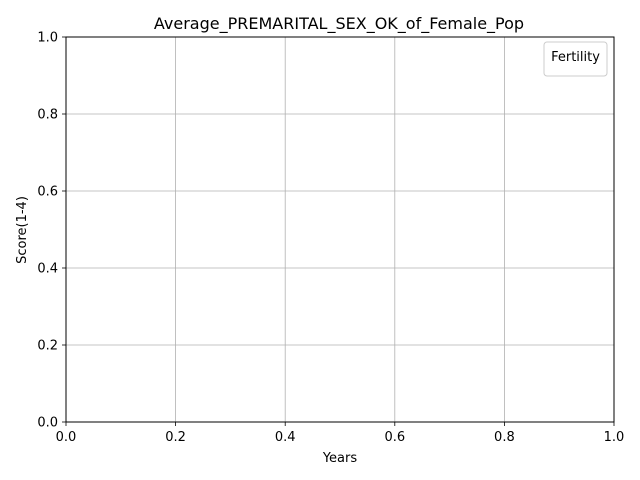 Image resolution: width=640 pixels, height=480 pixels. I want to click on legend: Fertility, so click(575, 59).